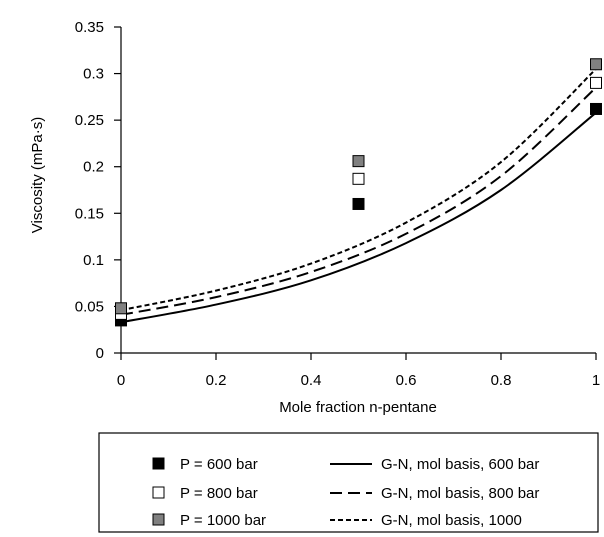 The width and height of the screenshot is (604, 537). What do you see at coordinates (223, 520) in the screenshot?
I see `legend-label: P = 1000 bar` at bounding box center [223, 520].